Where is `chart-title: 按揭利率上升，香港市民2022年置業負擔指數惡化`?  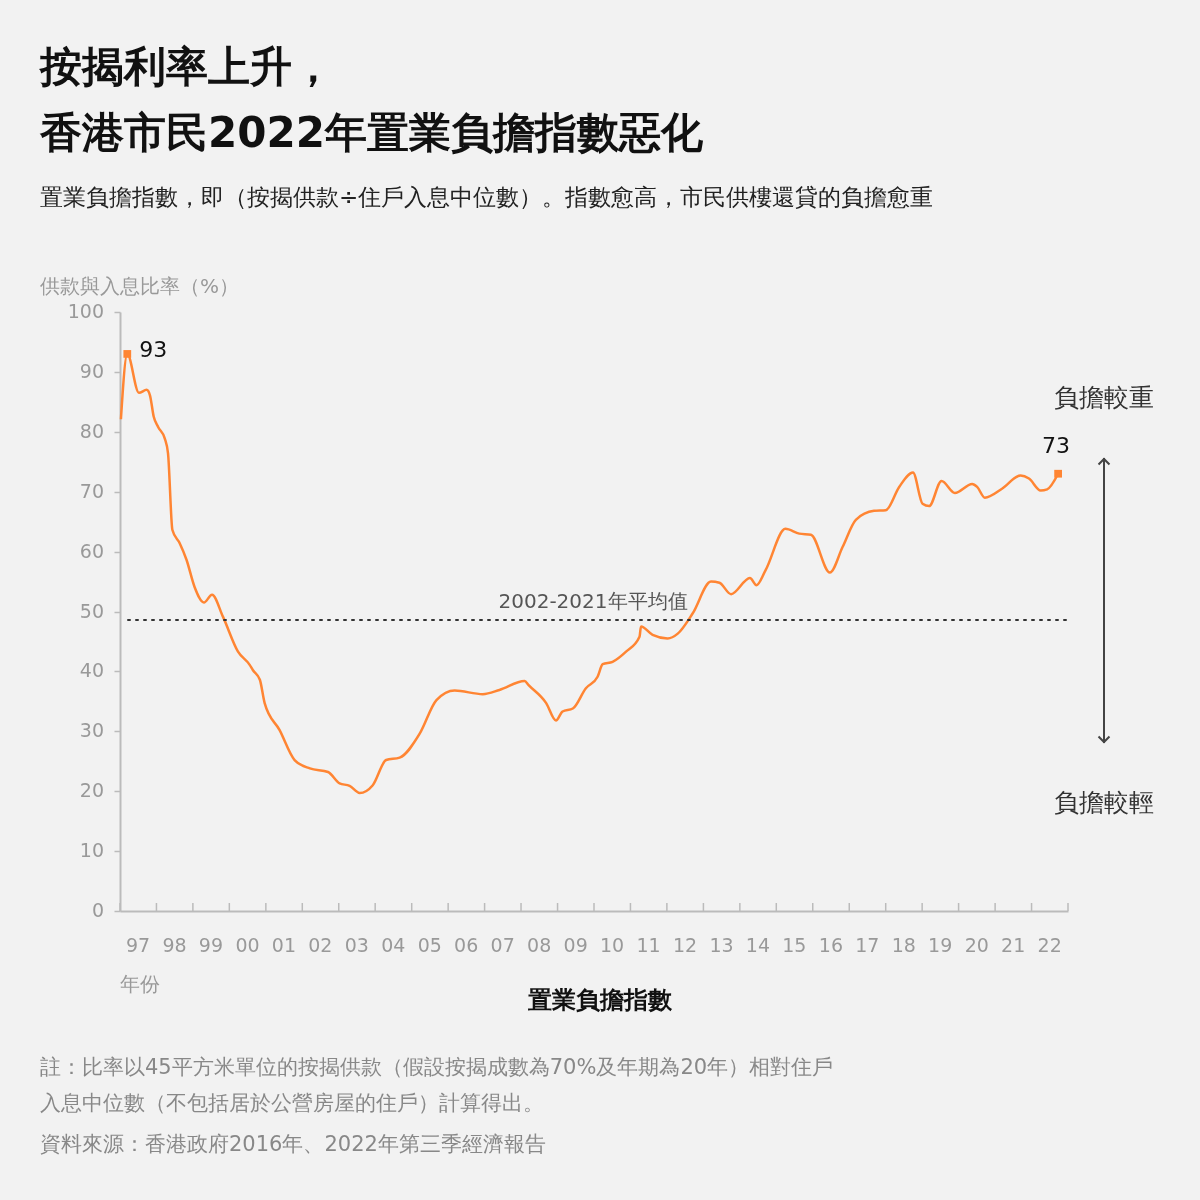 chart-title: 按揭利率上升，香港市民2022年置業負擔指數惡化 is located at coordinates (371, 99).